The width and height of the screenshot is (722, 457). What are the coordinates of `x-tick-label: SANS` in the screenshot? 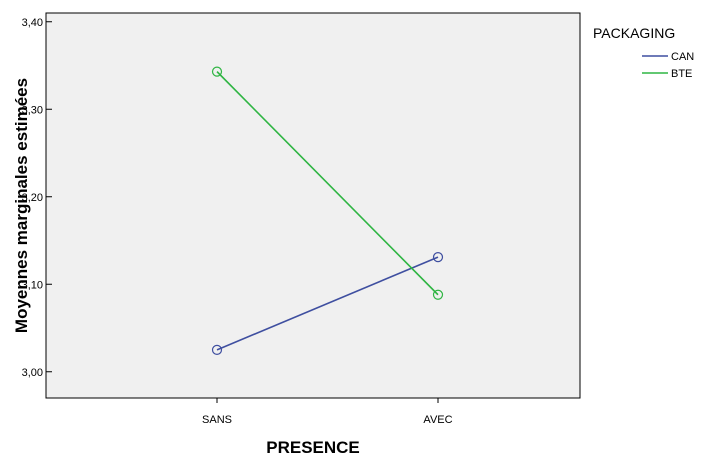 It's located at (217, 420).